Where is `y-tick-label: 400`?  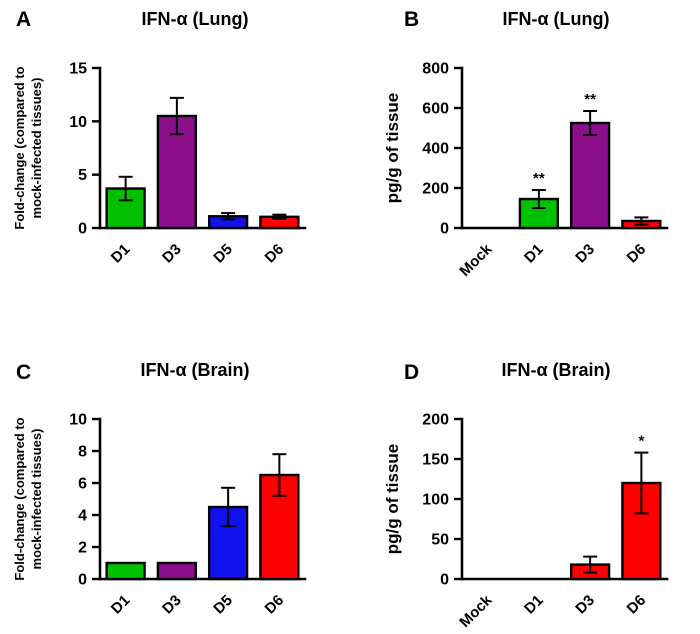
y-tick-label: 400 is located at coordinates (435, 149).